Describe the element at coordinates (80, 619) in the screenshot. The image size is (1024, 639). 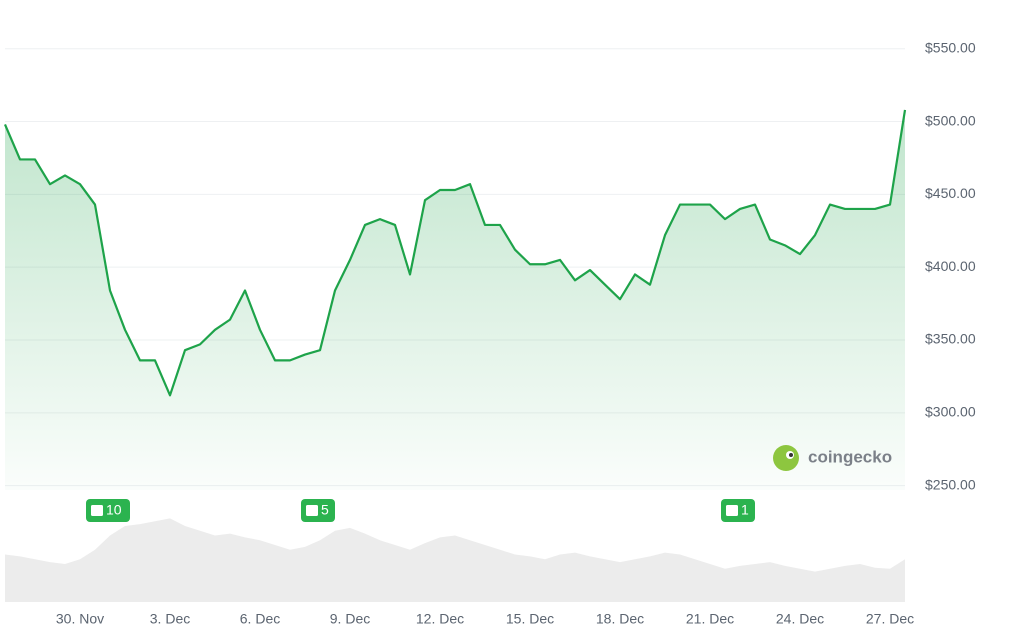
I see `x-tick-label: 30. Nov` at that location.